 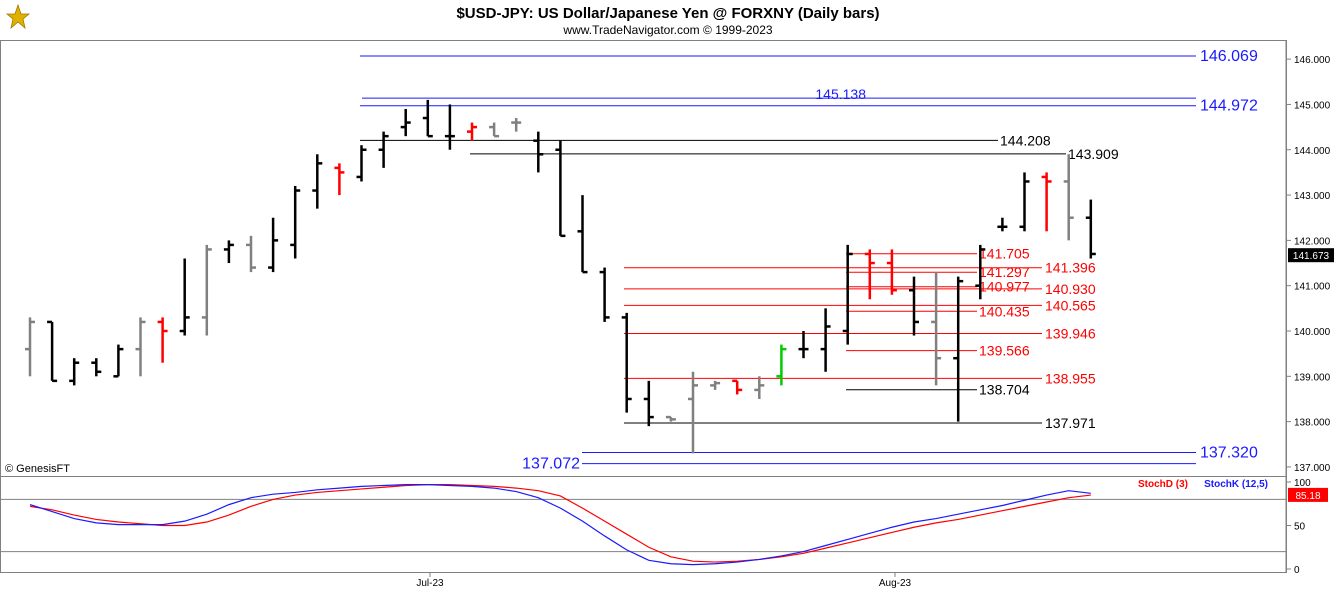 I want to click on level-label: 146.069, so click(x=1229, y=56).